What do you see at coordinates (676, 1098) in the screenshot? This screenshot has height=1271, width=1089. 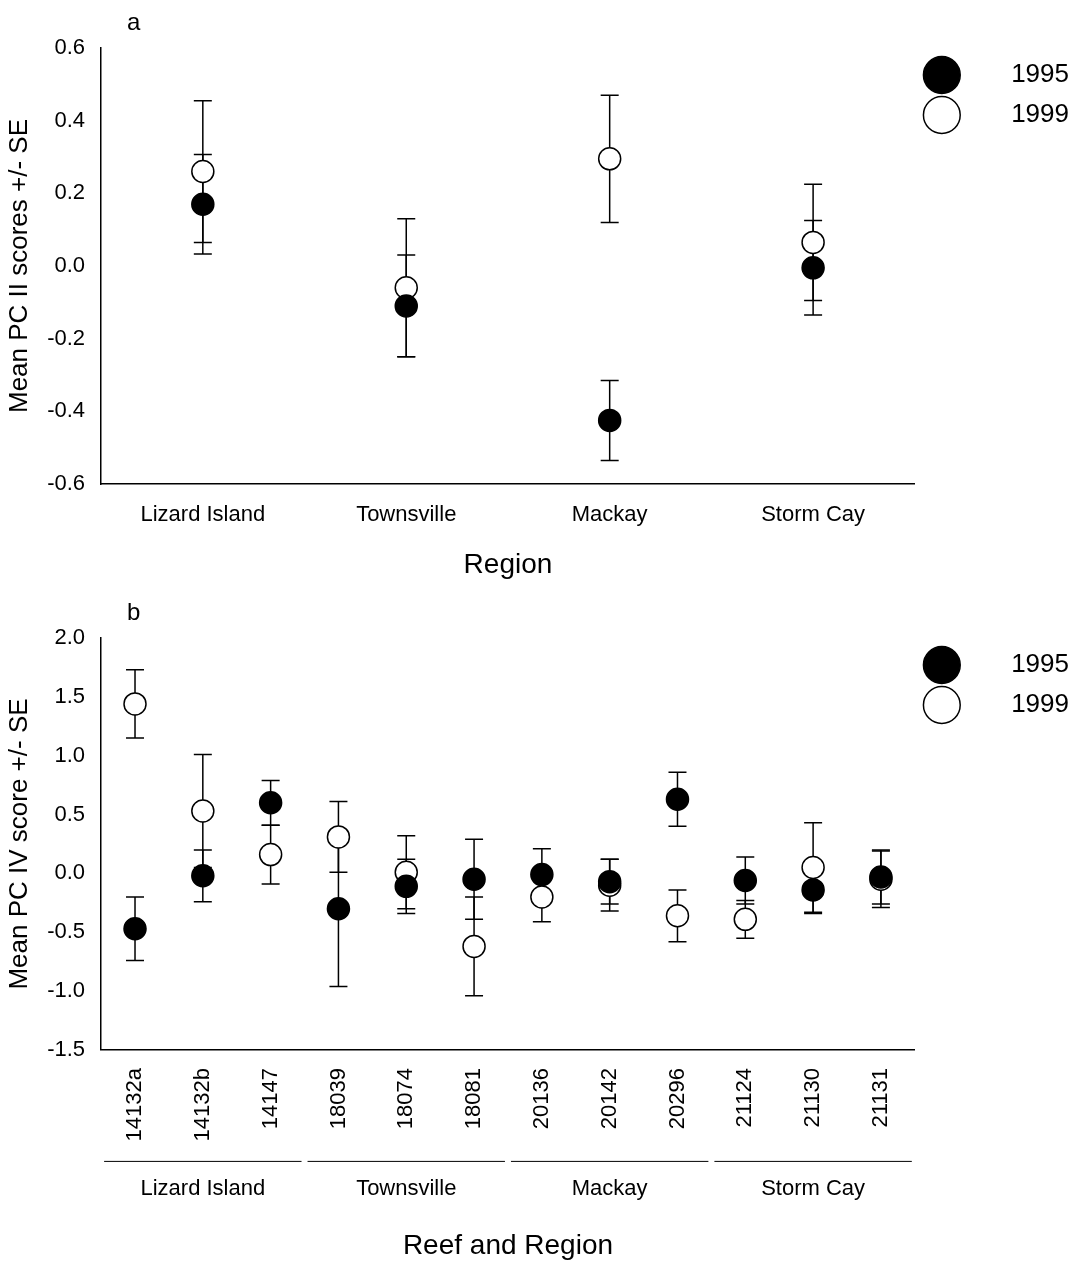 I see `x-tick-label: 20296` at bounding box center [676, 1098].